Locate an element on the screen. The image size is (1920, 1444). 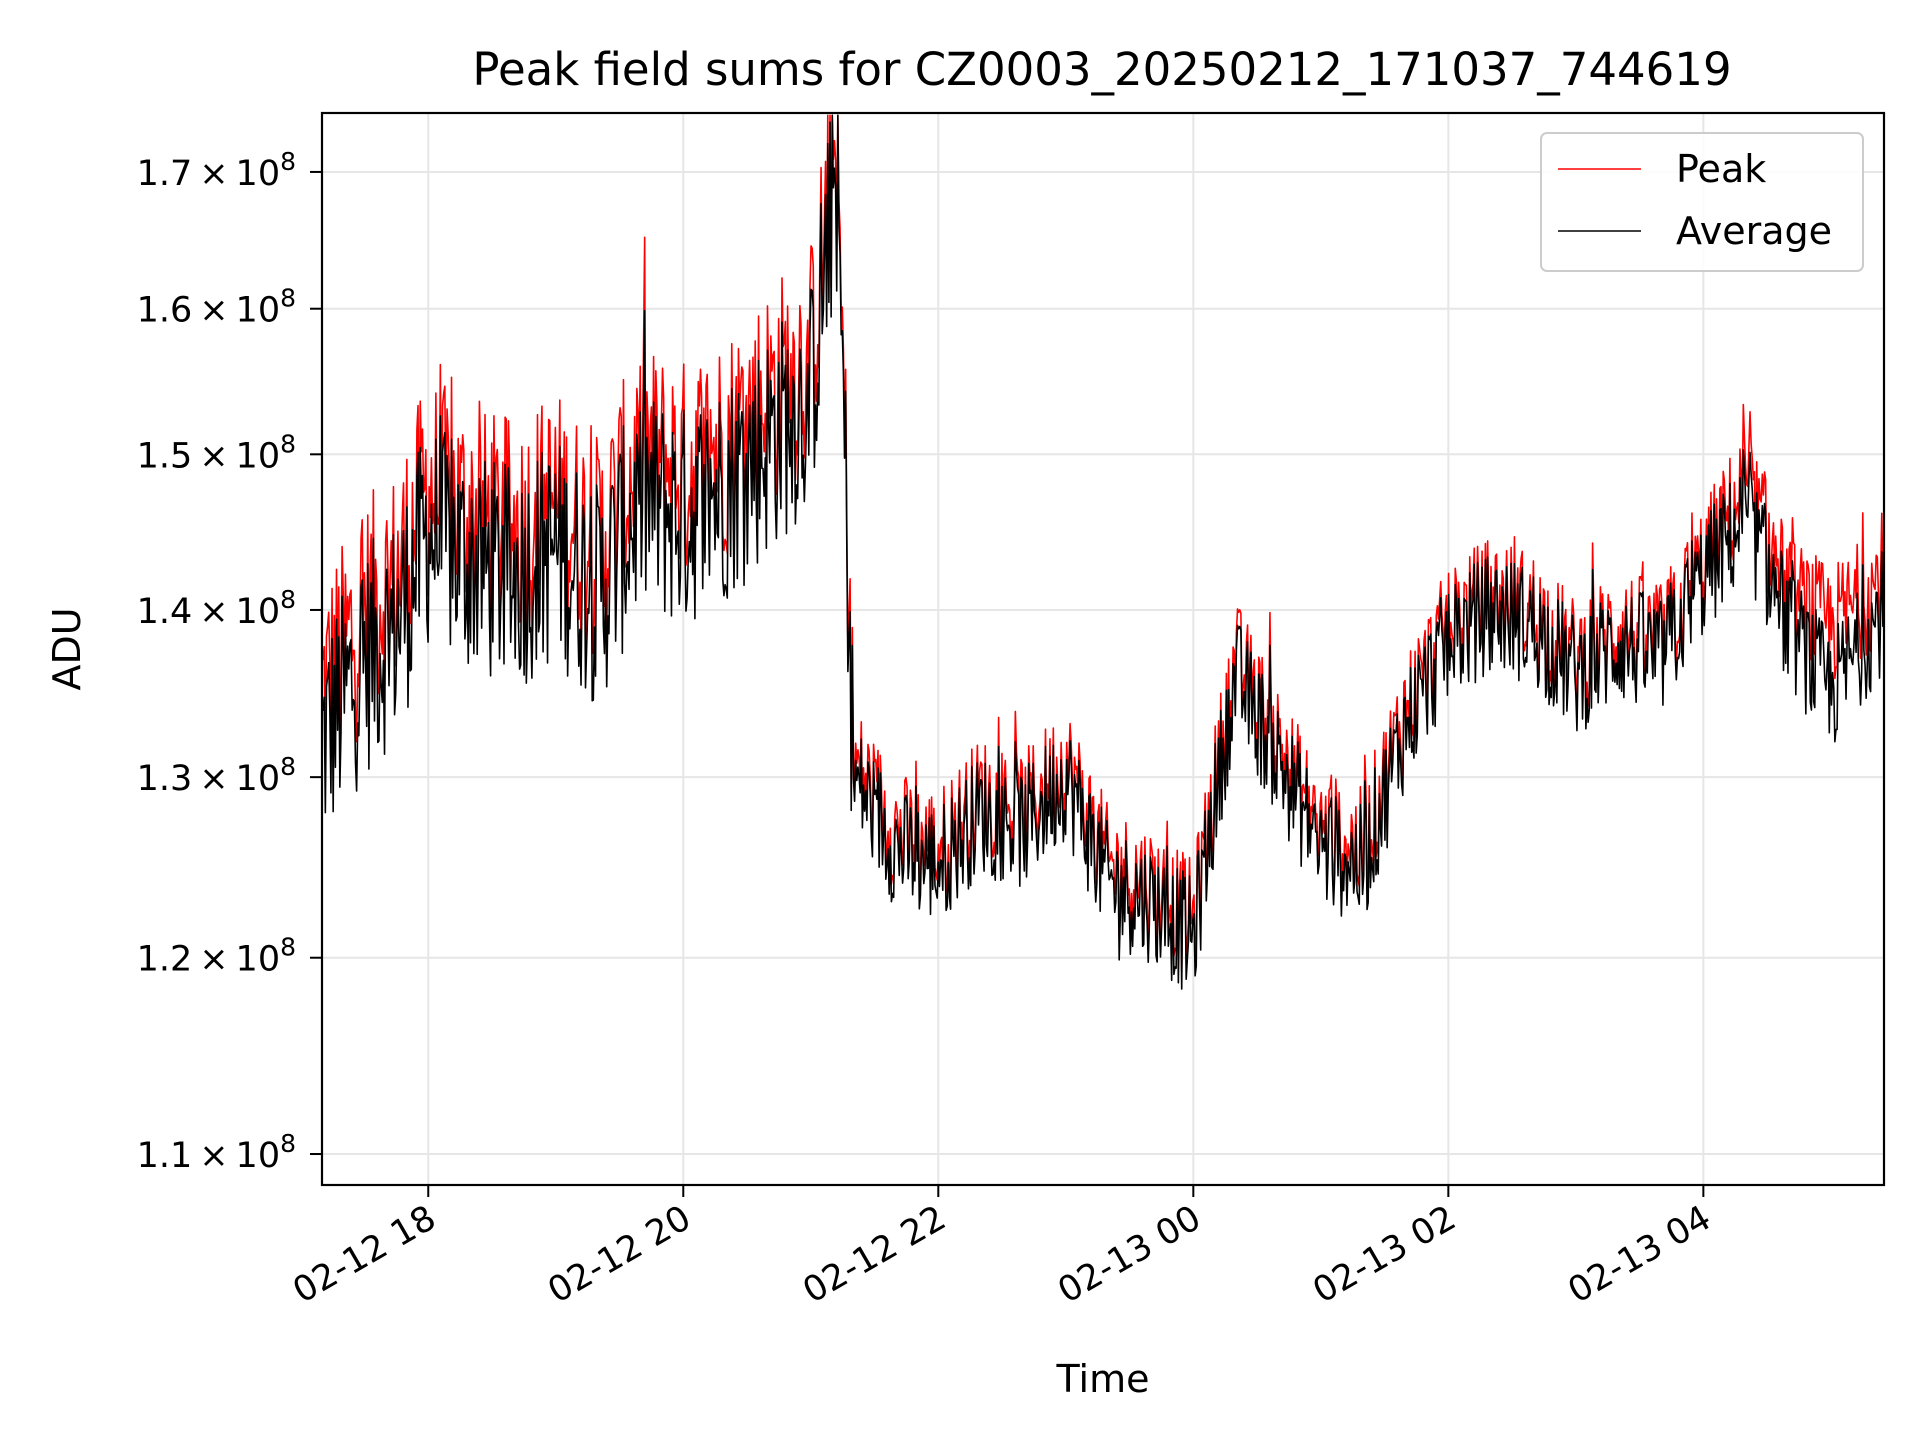
y-tick-label: 1.3 × 108 is located at coordinates (216, 775).